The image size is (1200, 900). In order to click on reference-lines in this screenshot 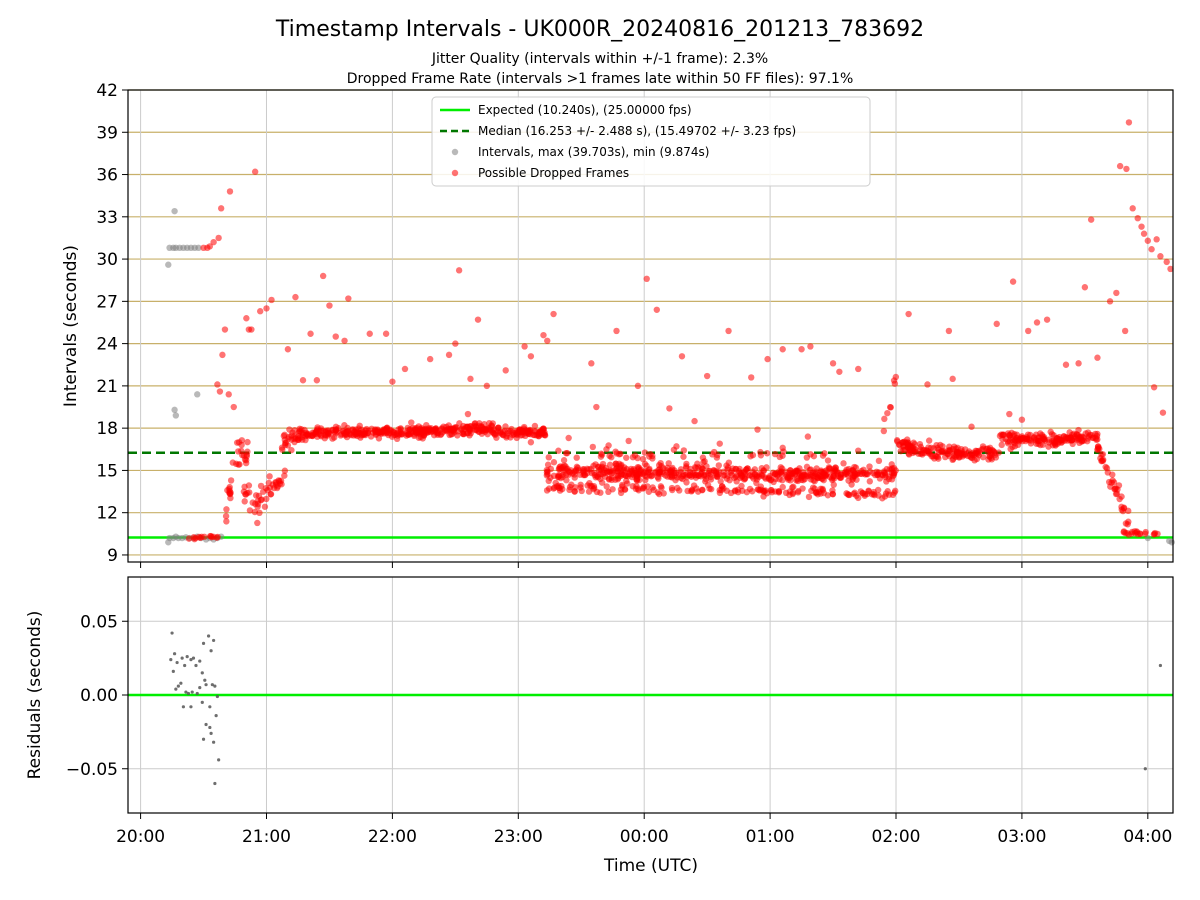, I will do `click(650, 495)`.